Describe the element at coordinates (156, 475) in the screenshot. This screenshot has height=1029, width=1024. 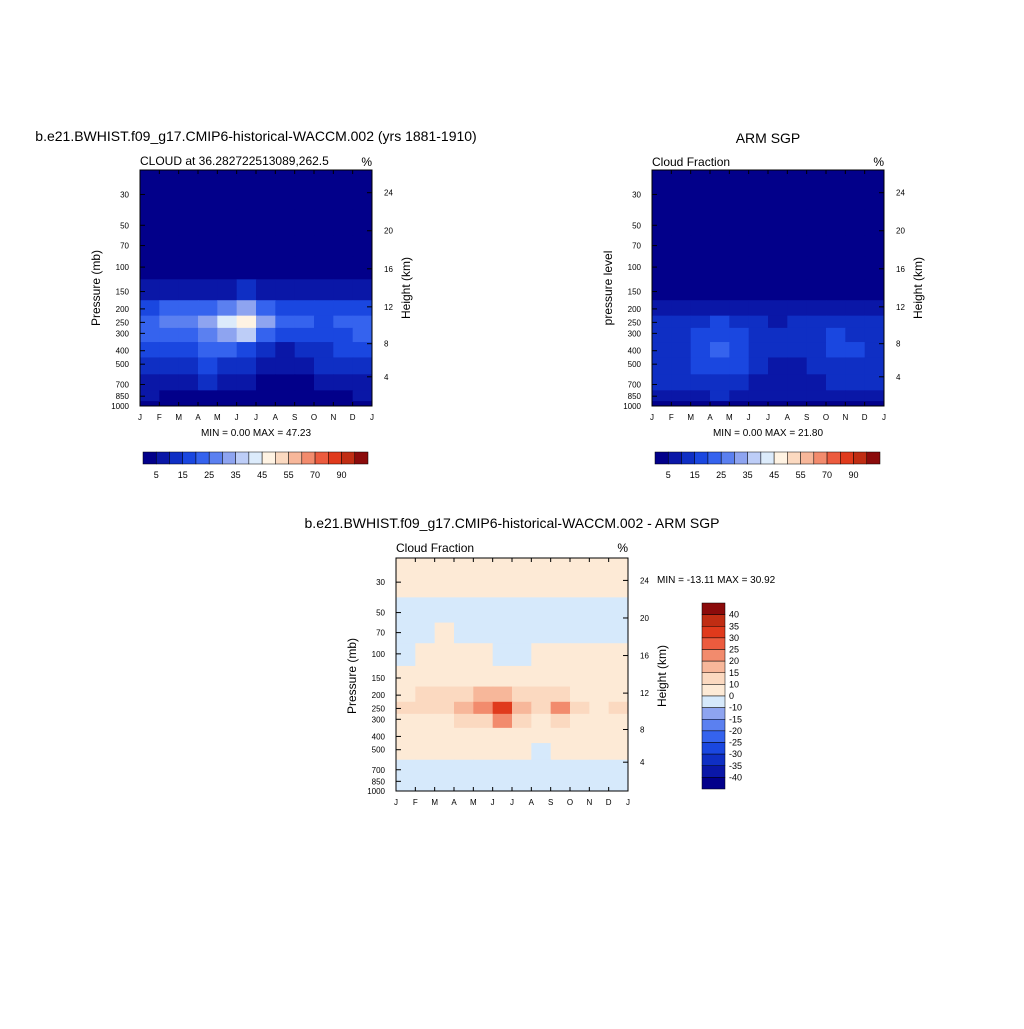
I see `colorbar-label: 5` at that location.